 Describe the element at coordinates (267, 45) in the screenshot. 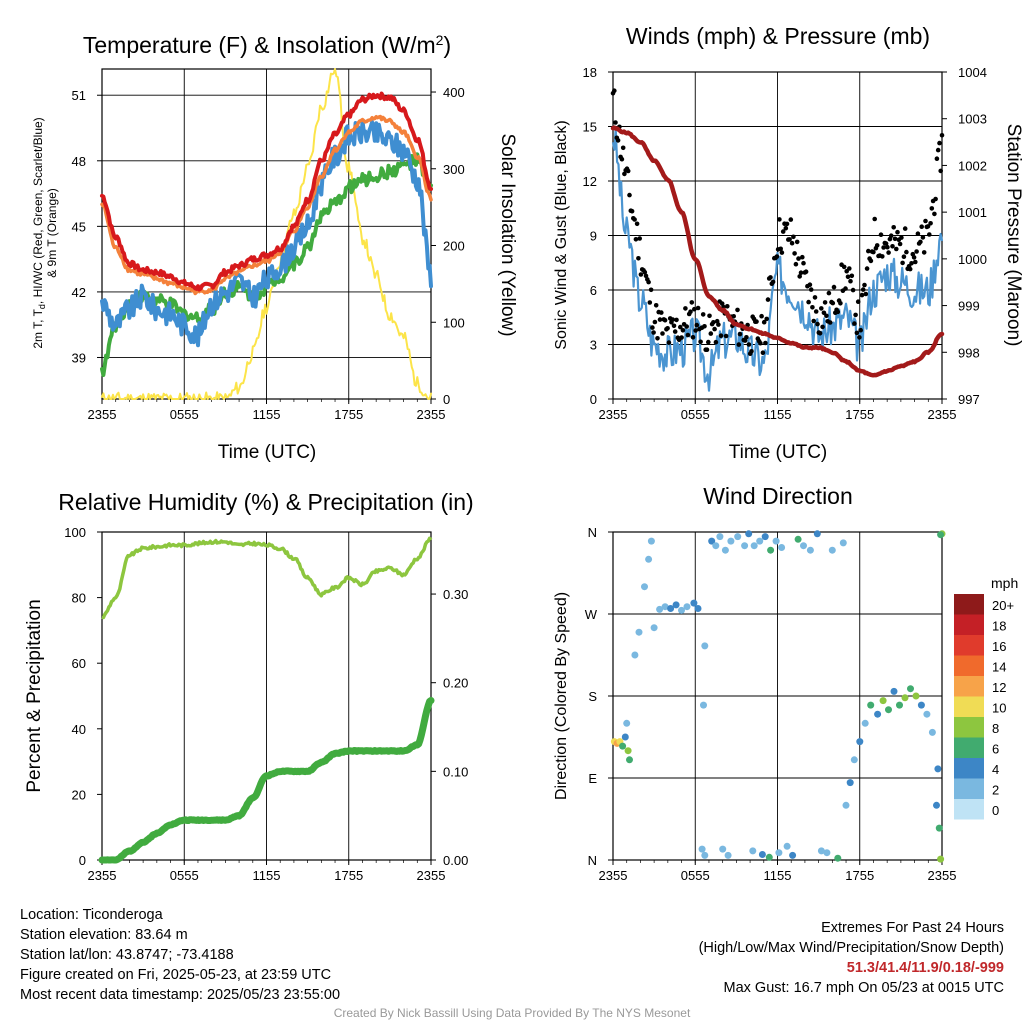

I see `temperature-title: Temperature (F) & Insolation (W/m2)` at that location.